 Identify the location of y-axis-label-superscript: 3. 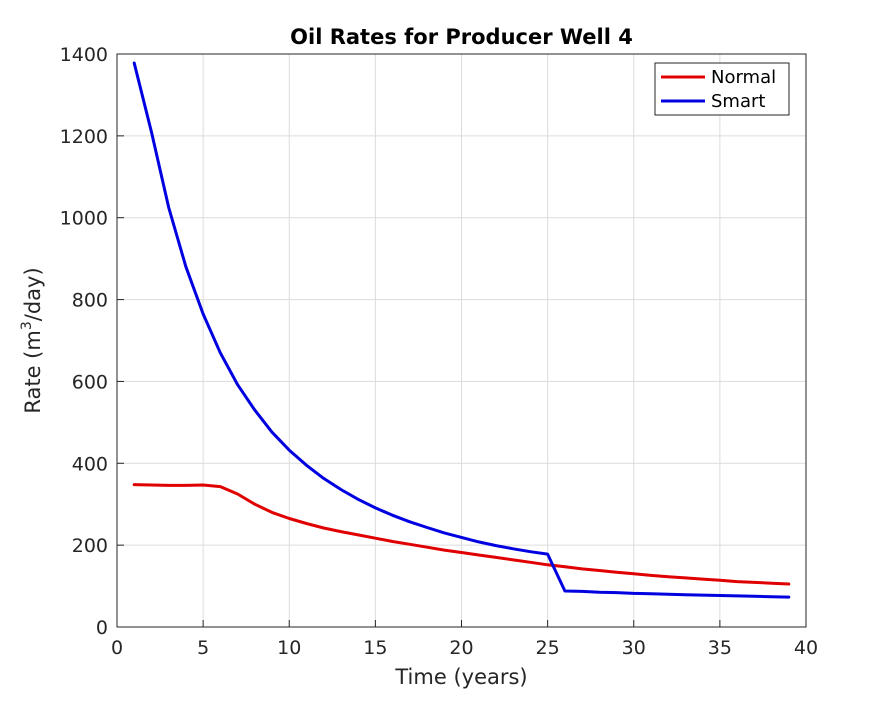
(27, 325).